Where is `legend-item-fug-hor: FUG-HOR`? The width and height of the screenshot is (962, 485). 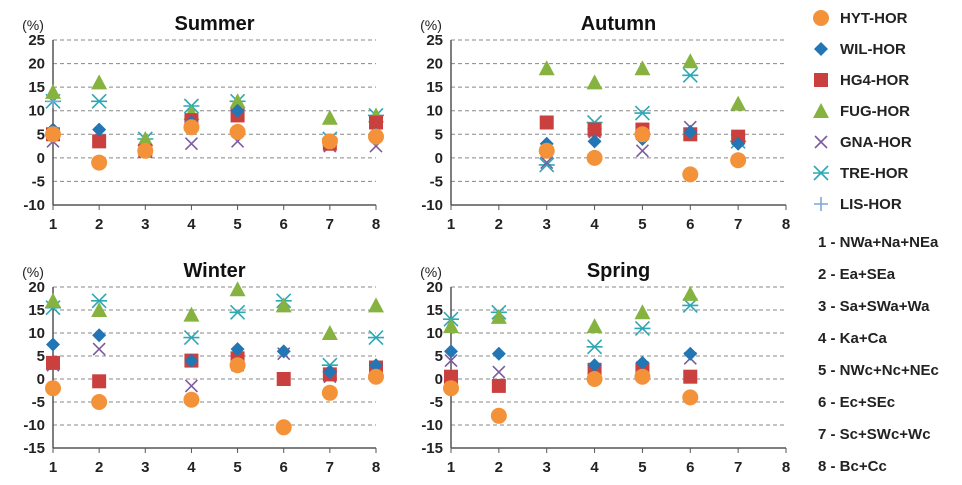 legend-item-fug-hor: FUG-HOR is located at coordinates (859, 111).